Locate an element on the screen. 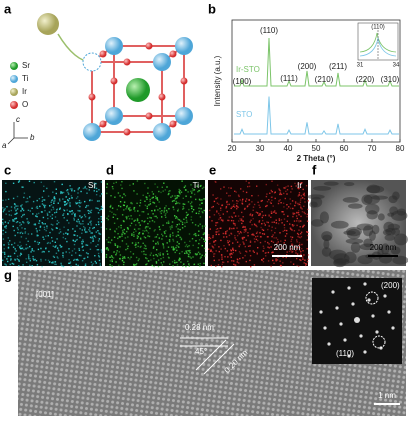 Image resolution: width=408 pixels, height=425 pixels. x-tick-label: 30 is located at coordinates (260, 148).